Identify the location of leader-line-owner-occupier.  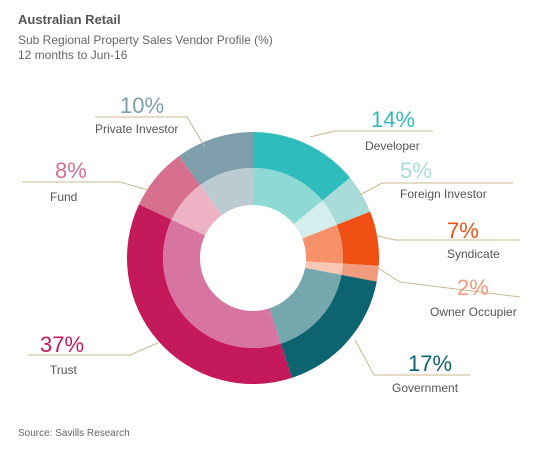
(449, 282).